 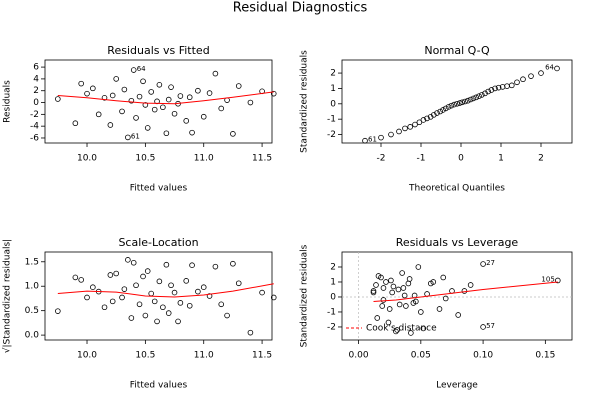 I want to click on x-tick-label: 0.15, so click(x=545, y=356).